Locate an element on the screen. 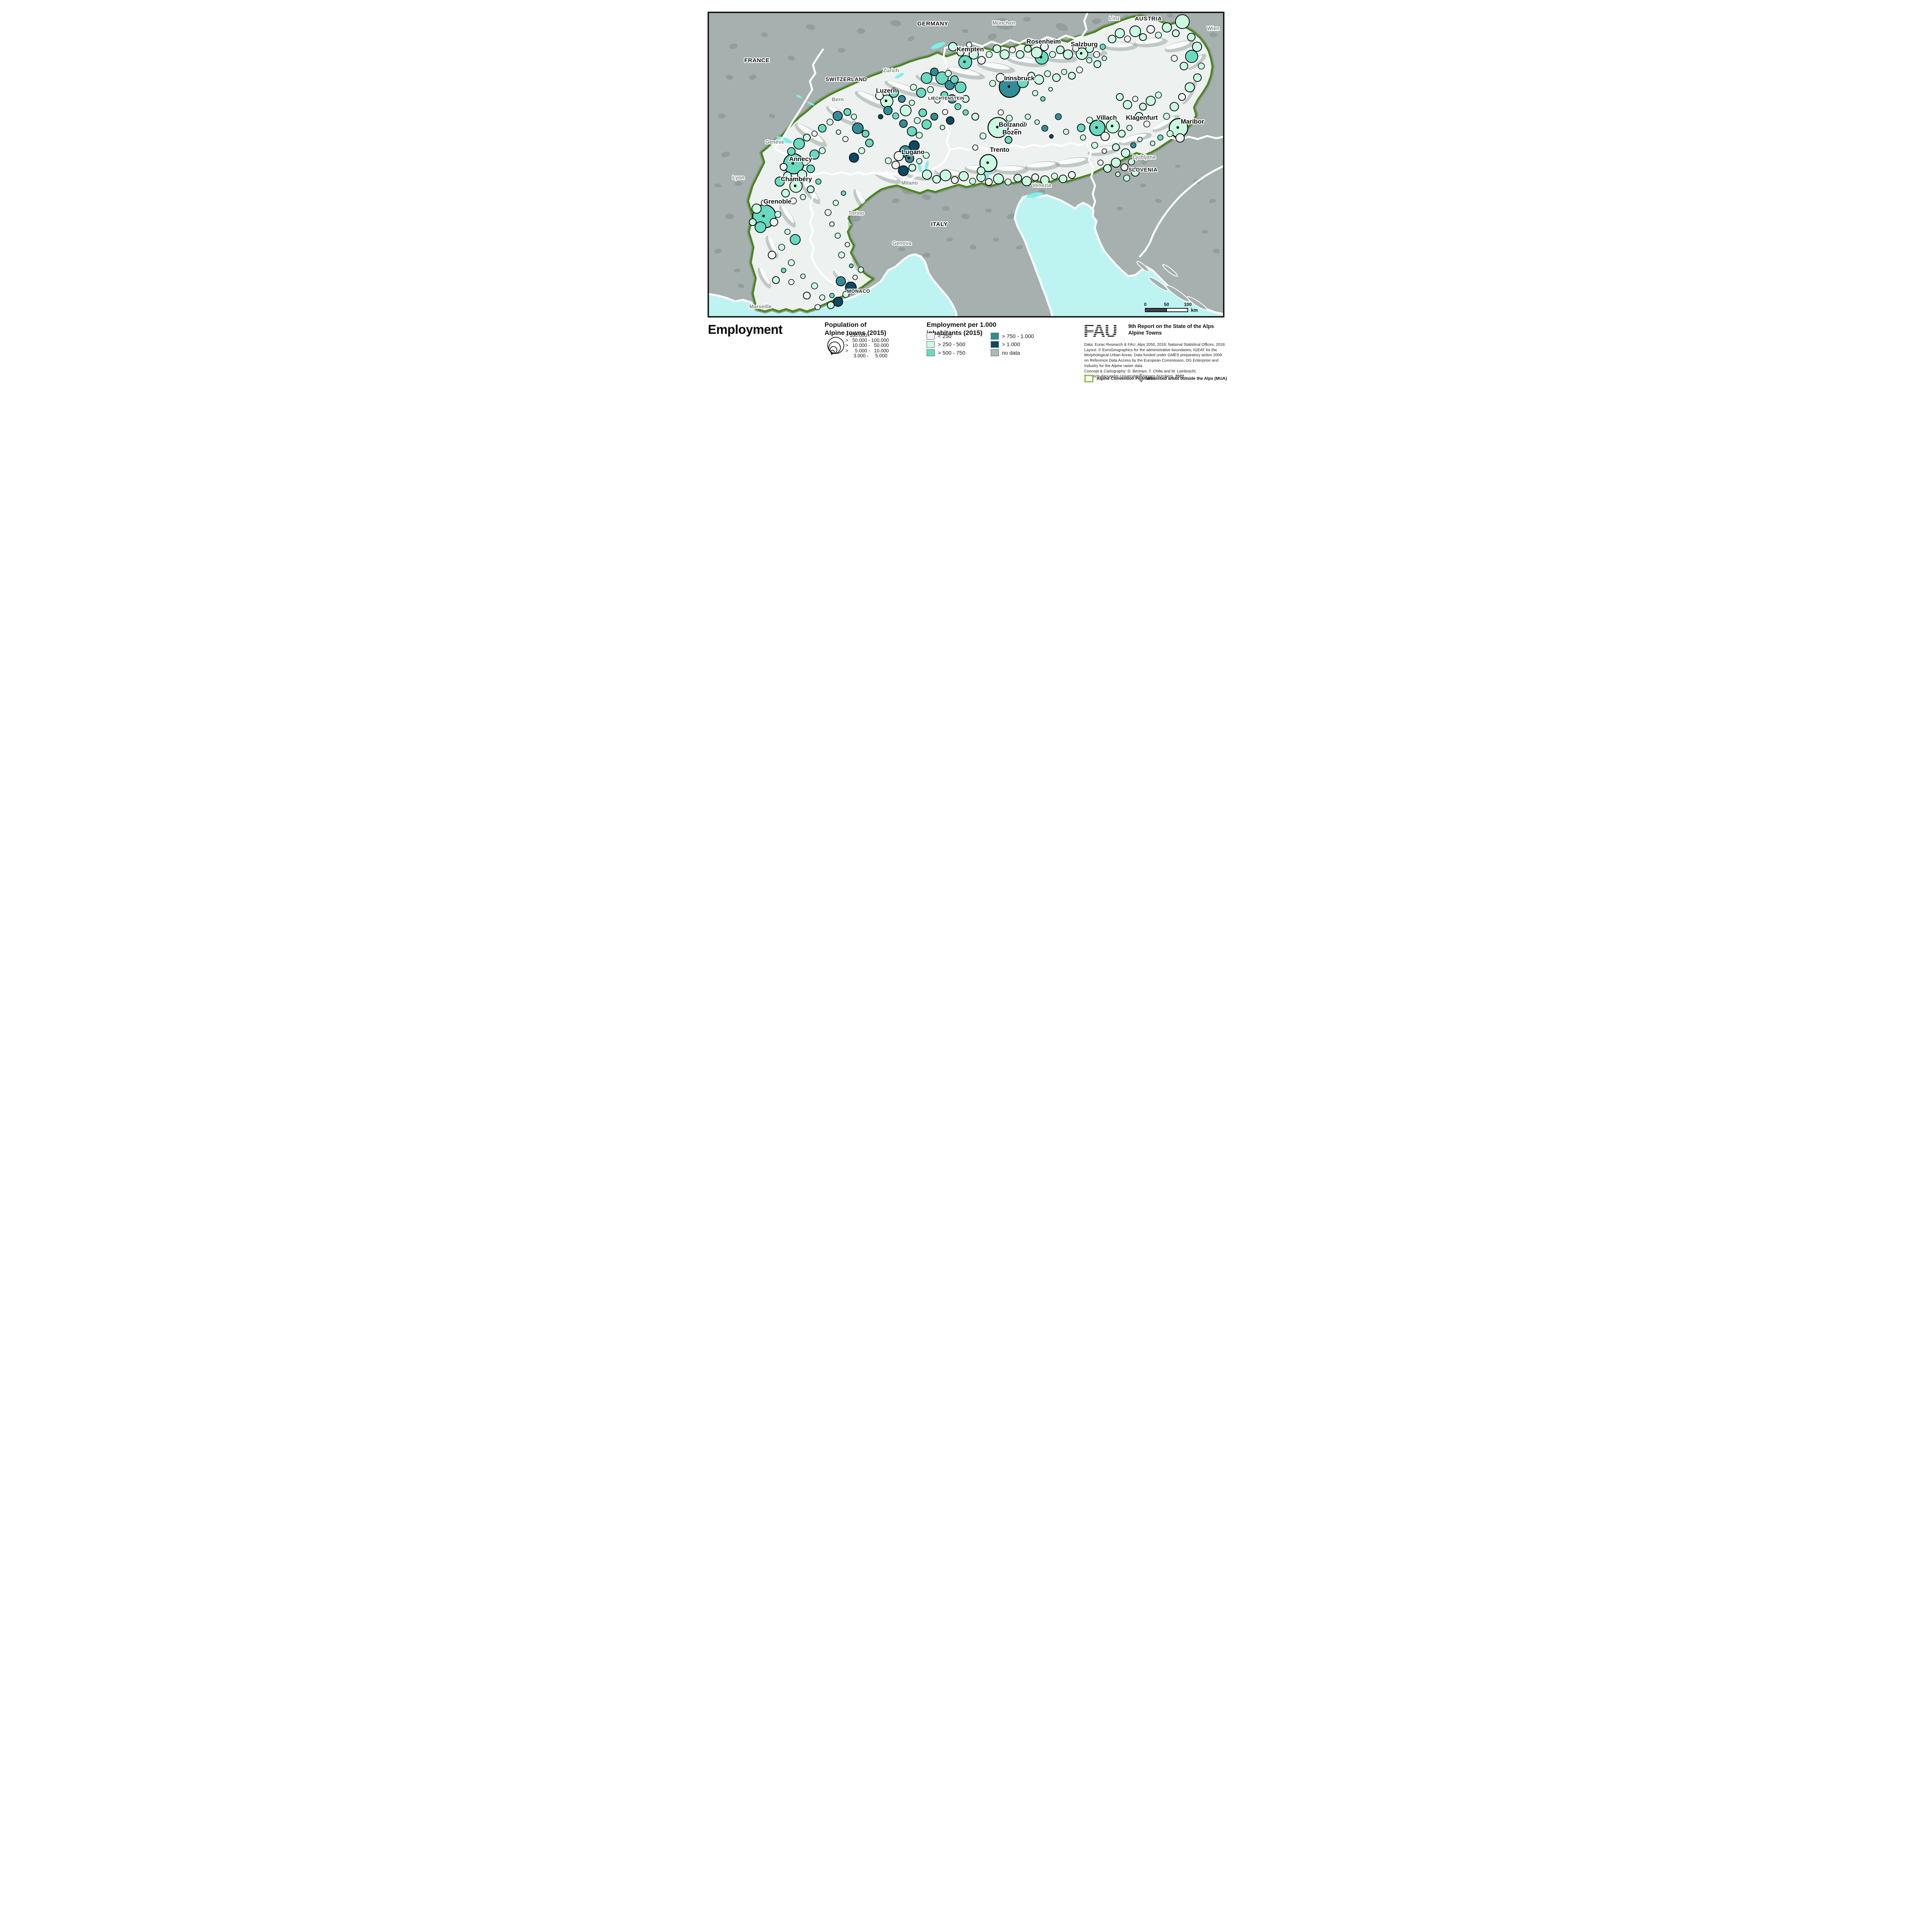 The width and height of the screenshot is (1932, 1919). scale-tick-label: 50 is located at coordinates (1166, 304).